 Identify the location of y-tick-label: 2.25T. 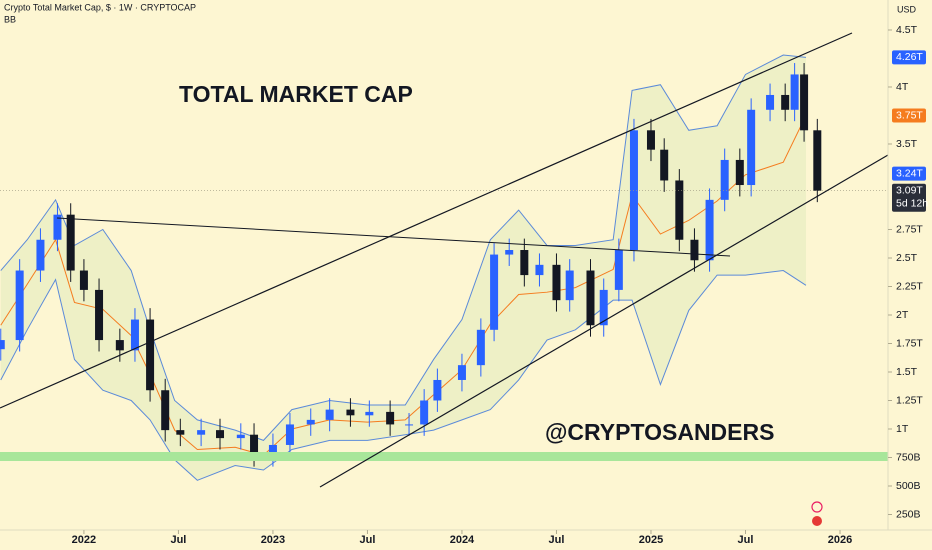
(909, 286).